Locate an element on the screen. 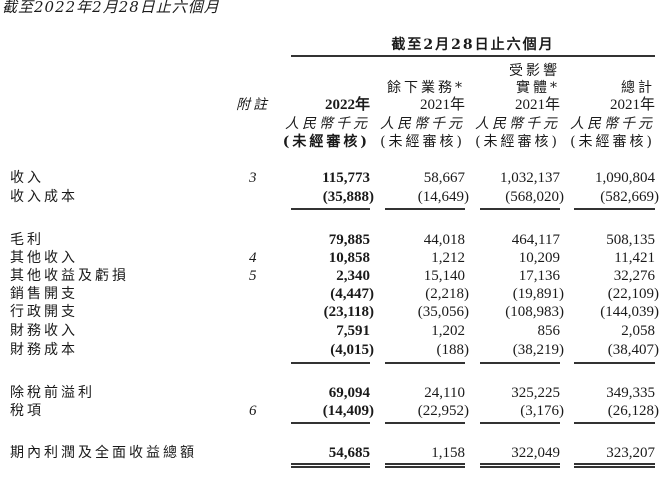 The width and height of the screenshot is (670, 477). cell-value: 323,207 is located at coordinates (630, 453).